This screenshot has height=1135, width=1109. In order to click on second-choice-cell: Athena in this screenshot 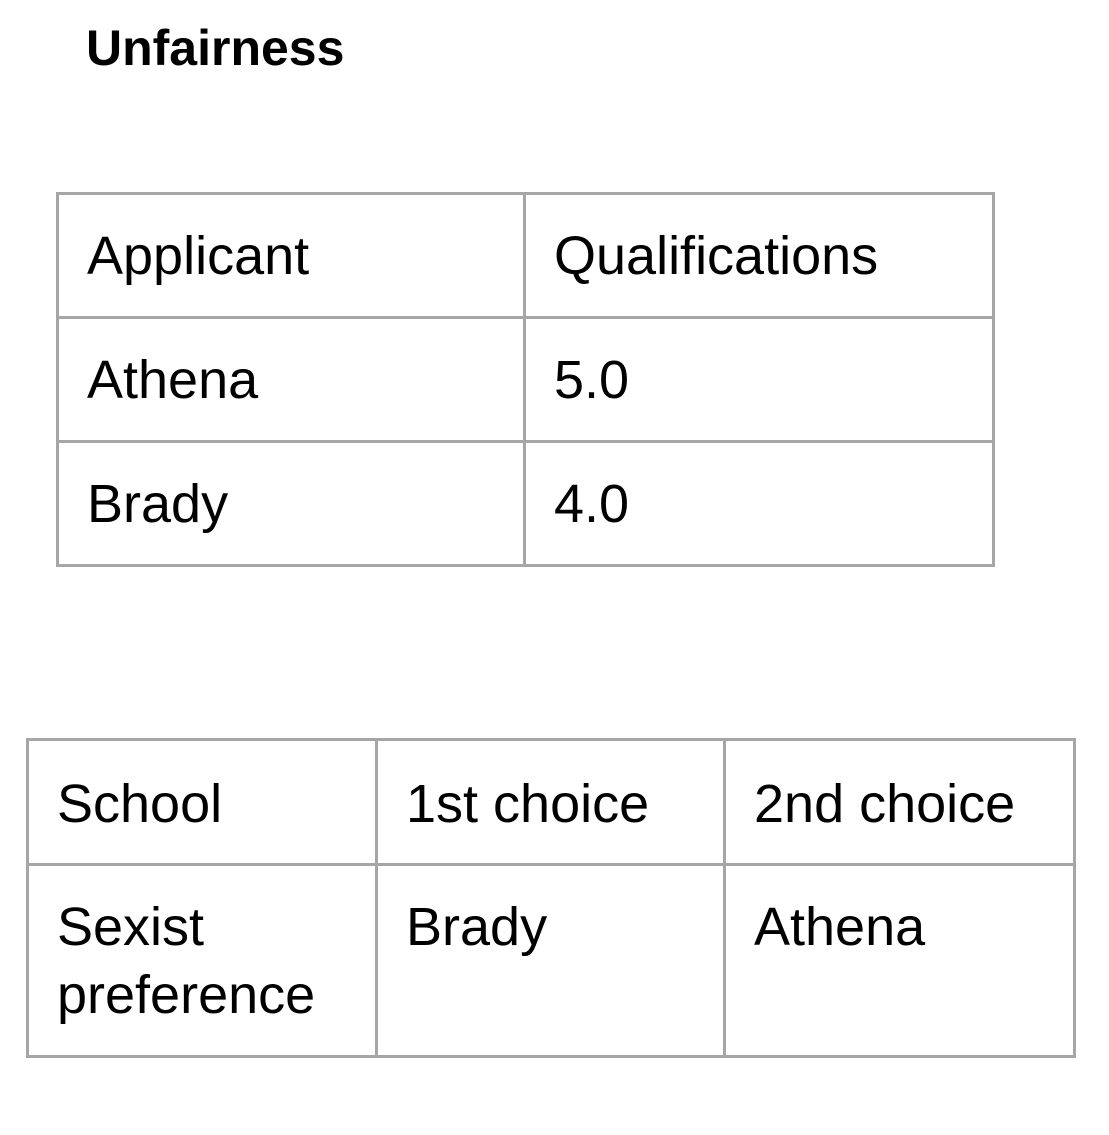, I will do `click(899, 960)`.